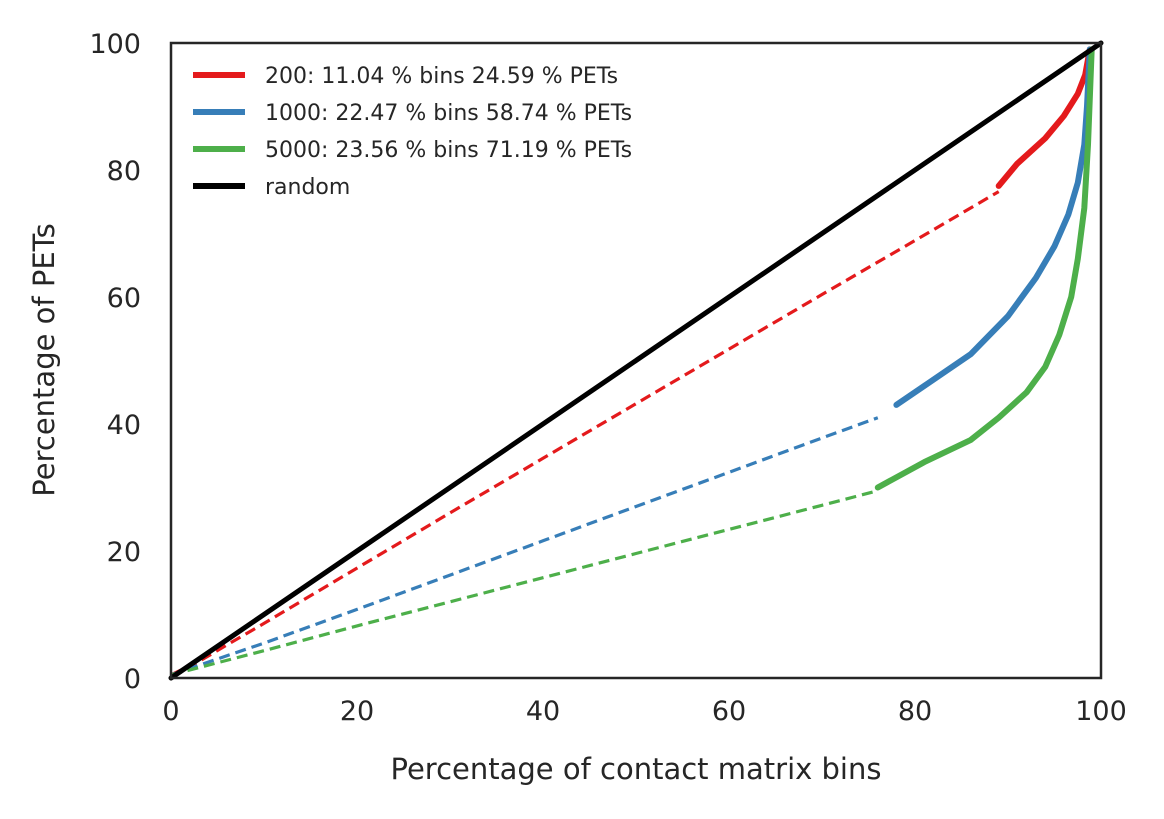 The height and width of the screenshot is (819, 1164). What do you see at coordinates (448, 150) in the screenshot?
I see `legend-label-2: 5000: 23.56 % bins 71.19 % PETs` at bounding box center [448, 150].